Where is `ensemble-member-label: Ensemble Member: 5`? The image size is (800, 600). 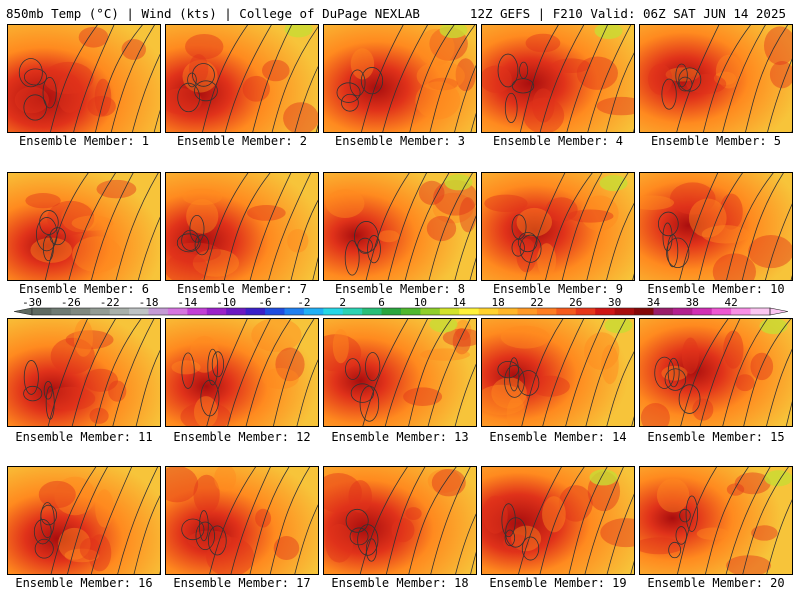 ensemble-member-label: Ensemble Member: 5 is located at coordinates (716, 141).